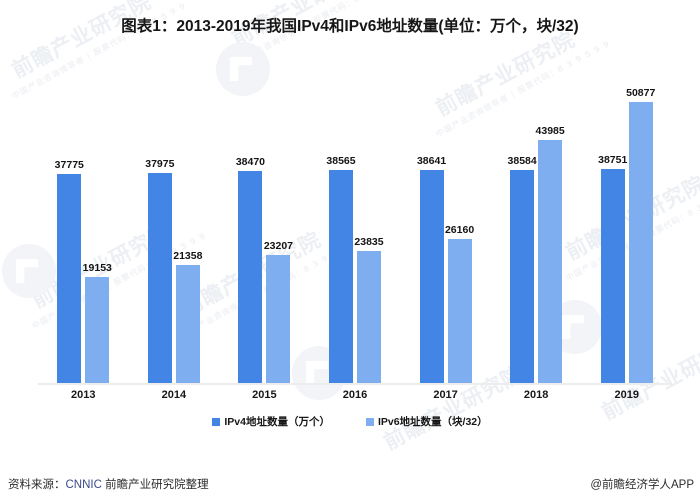 The image size is (700, 501). I want to click on bar: 38565, so click(341, 269).